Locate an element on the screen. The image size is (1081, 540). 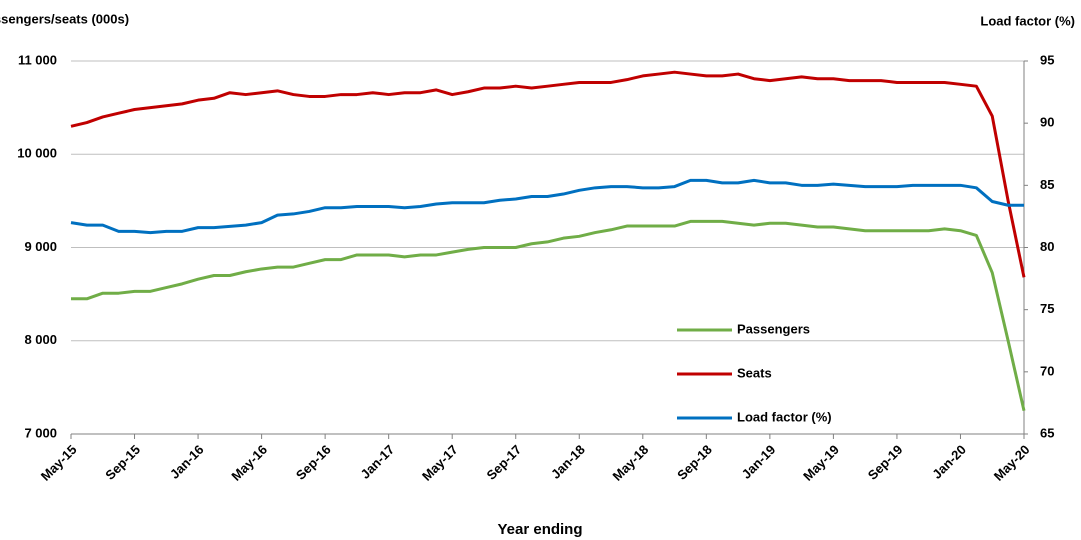
legend-label: Seats is located at coordinates (754, 372).